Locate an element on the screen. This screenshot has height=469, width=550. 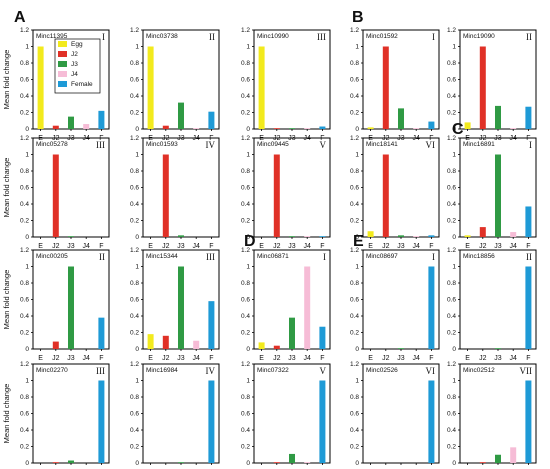
x-category-label: J4 is located at coordinates (513, 358).